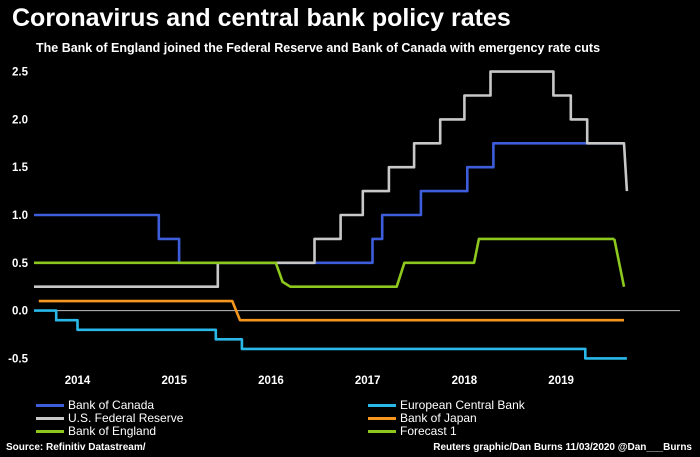  I want to click on series-line-european-central-bank, so click(330, 334).